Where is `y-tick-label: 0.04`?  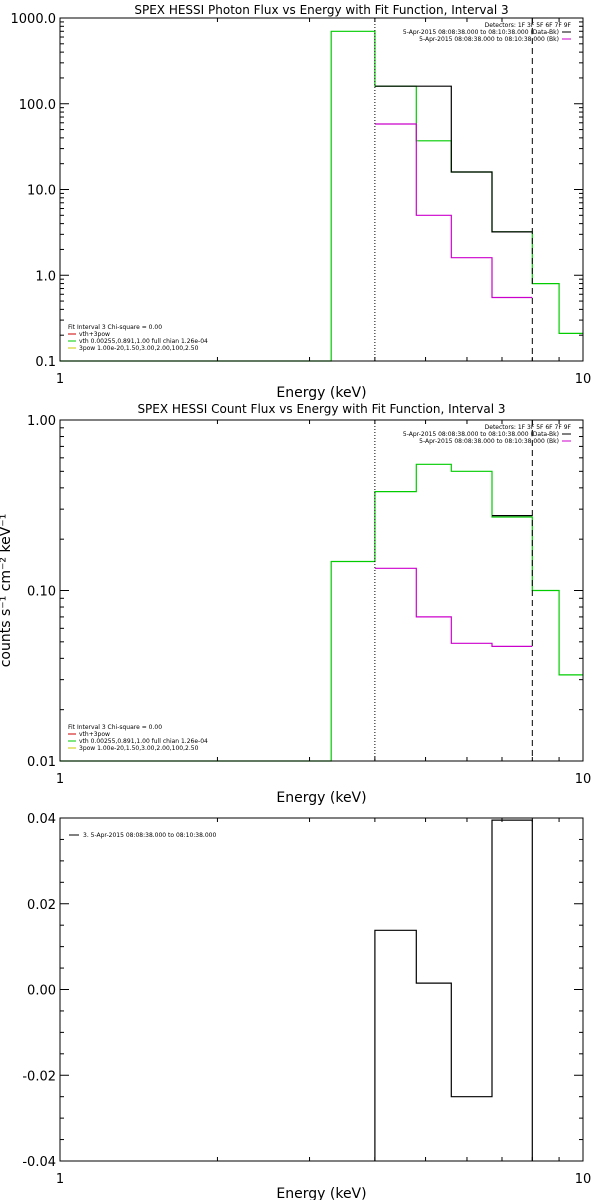 y-tick-label: 0.04 is located at coordinates (41, 819).